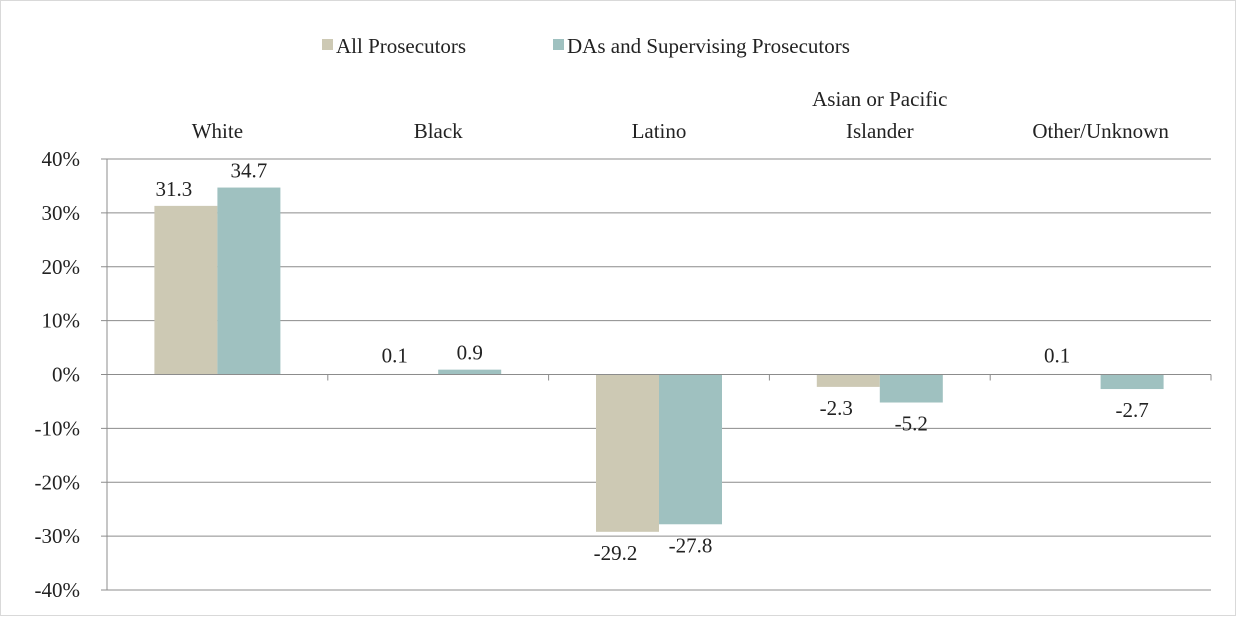  What do you see at coordinates (659, 131) in the screenshot?
I see `category-label-3: Latino` at bounding box center [659, 131].